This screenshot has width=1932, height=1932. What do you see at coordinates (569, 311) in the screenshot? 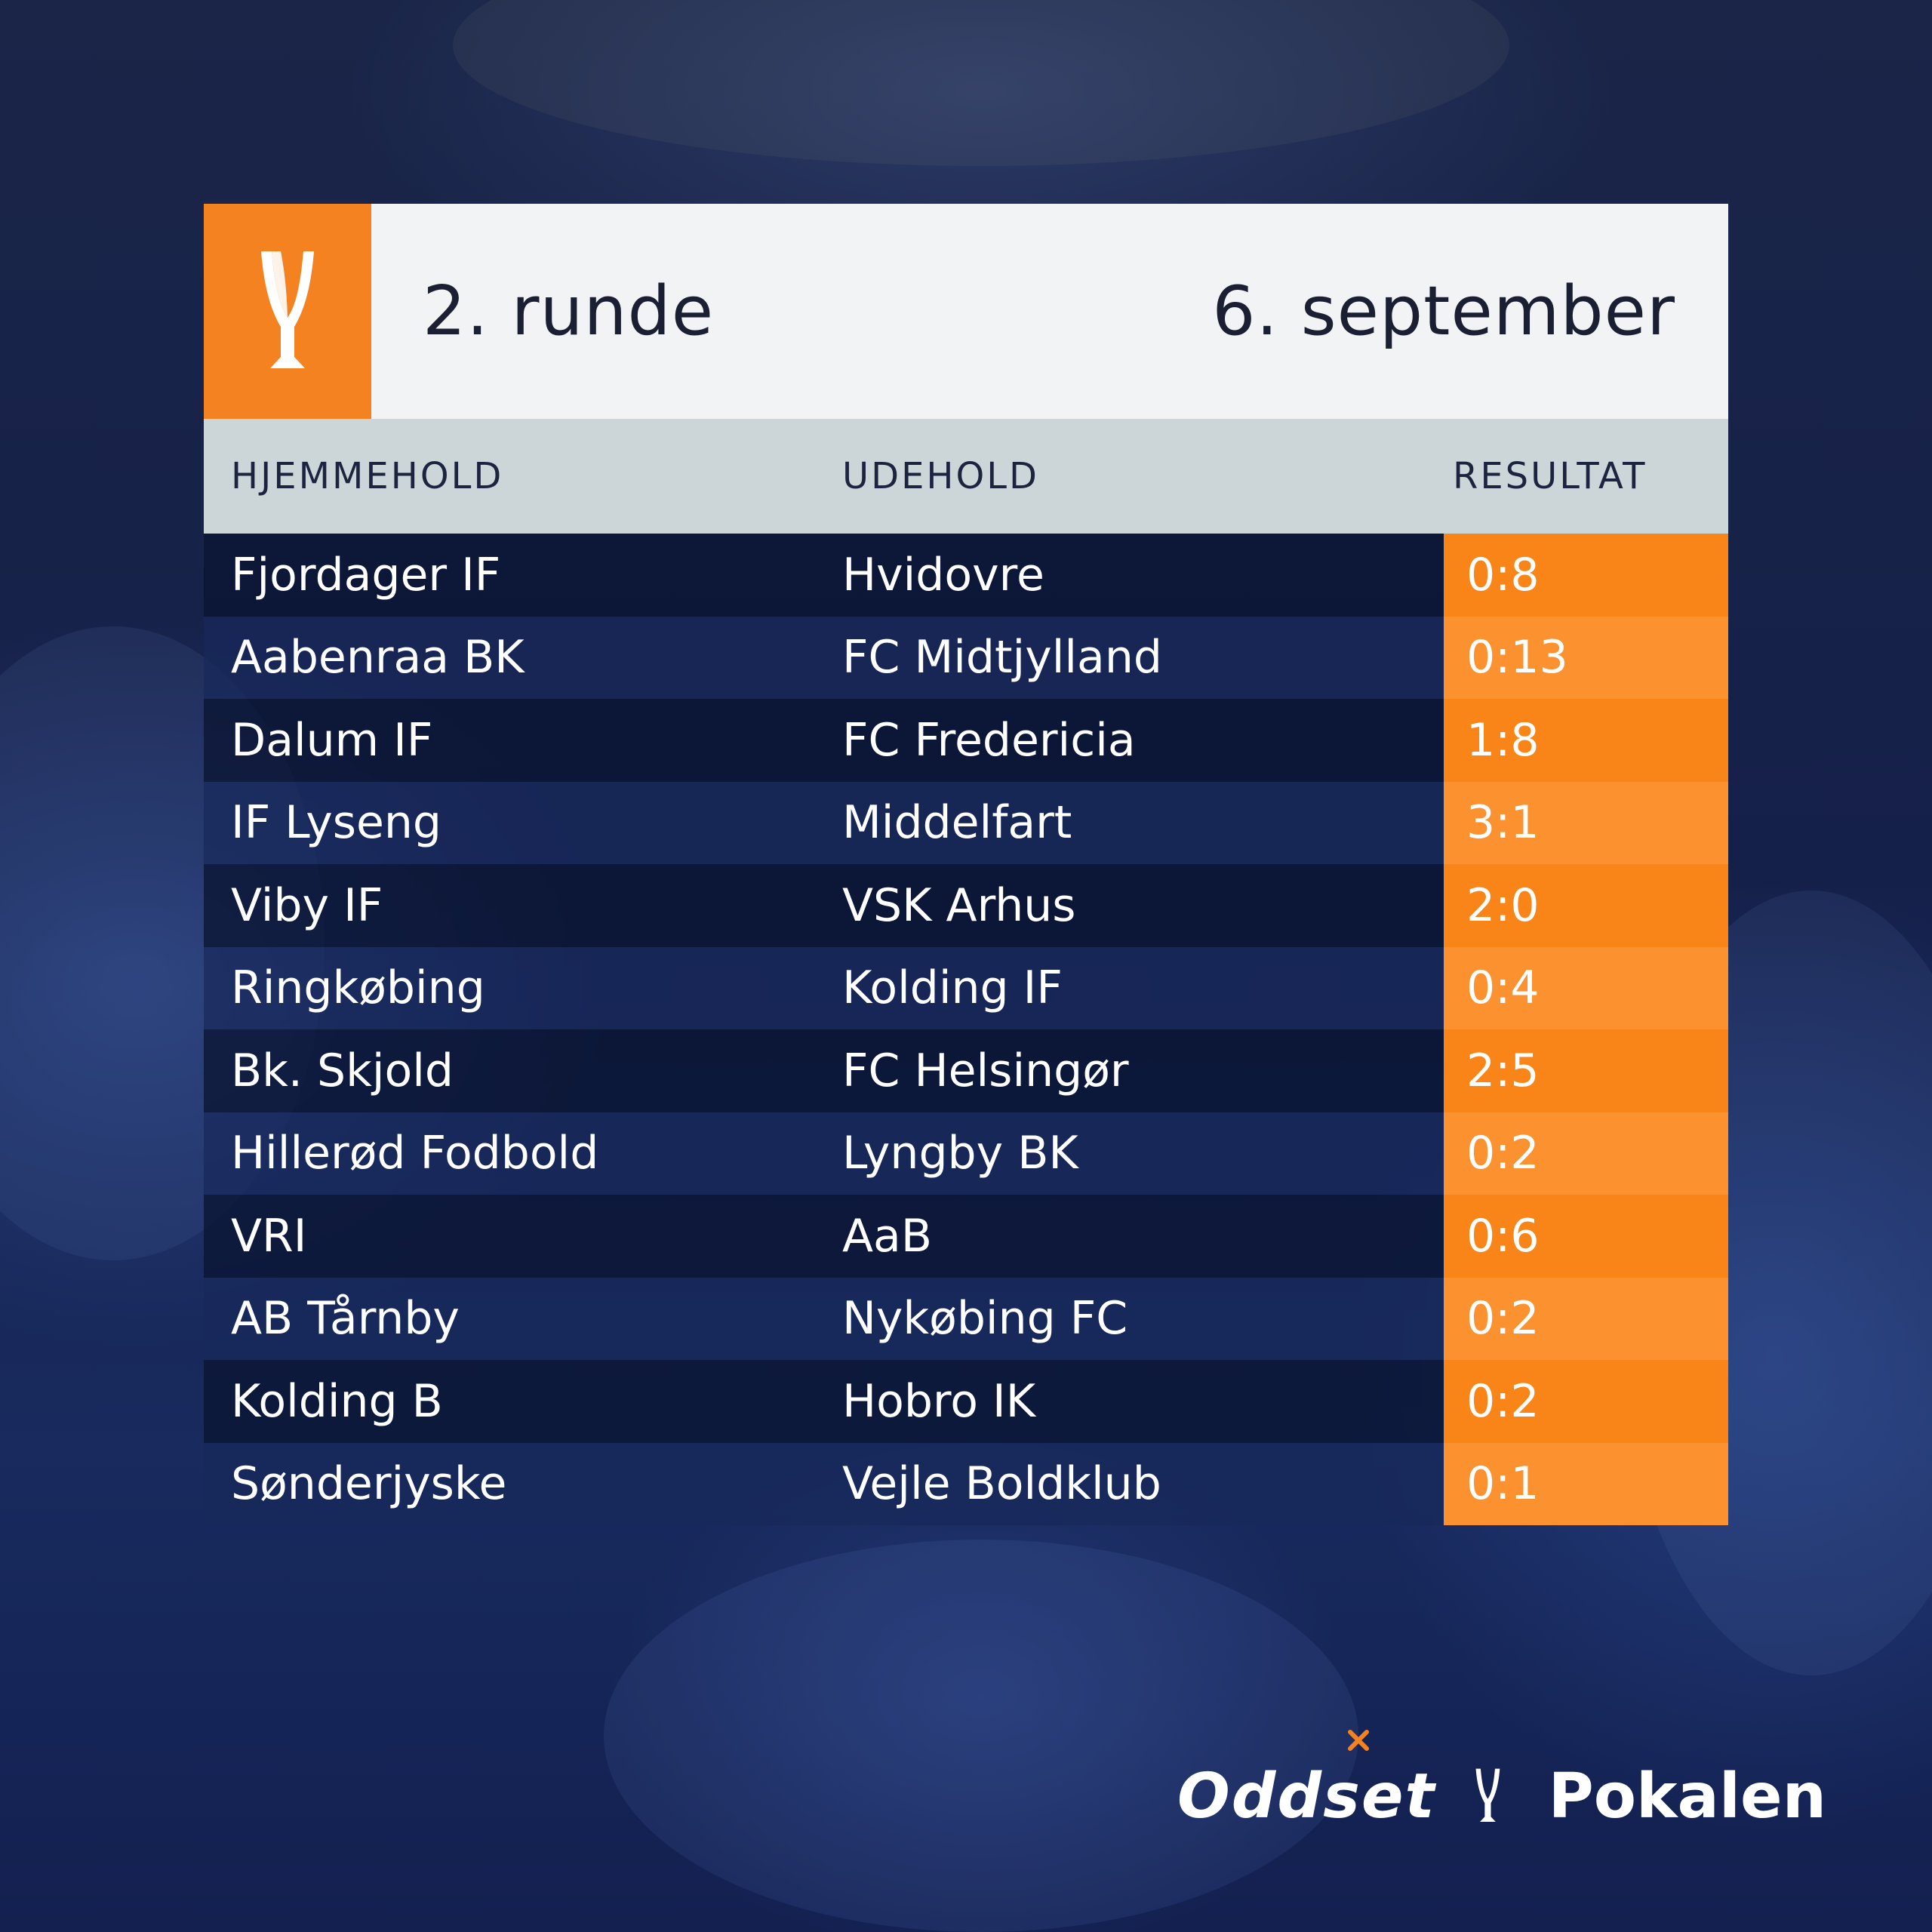
I see `round-title: 2. runde` at bounding box center [569, 311].